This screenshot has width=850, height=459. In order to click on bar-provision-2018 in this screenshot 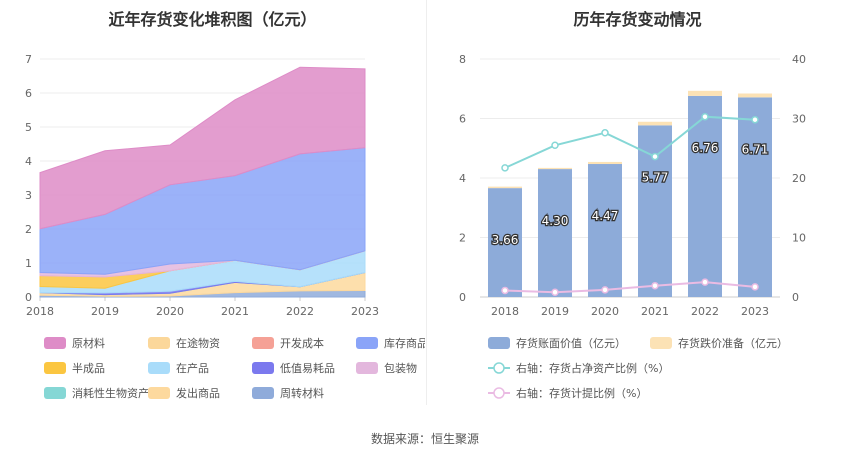, I will do `click(505, 187)`.